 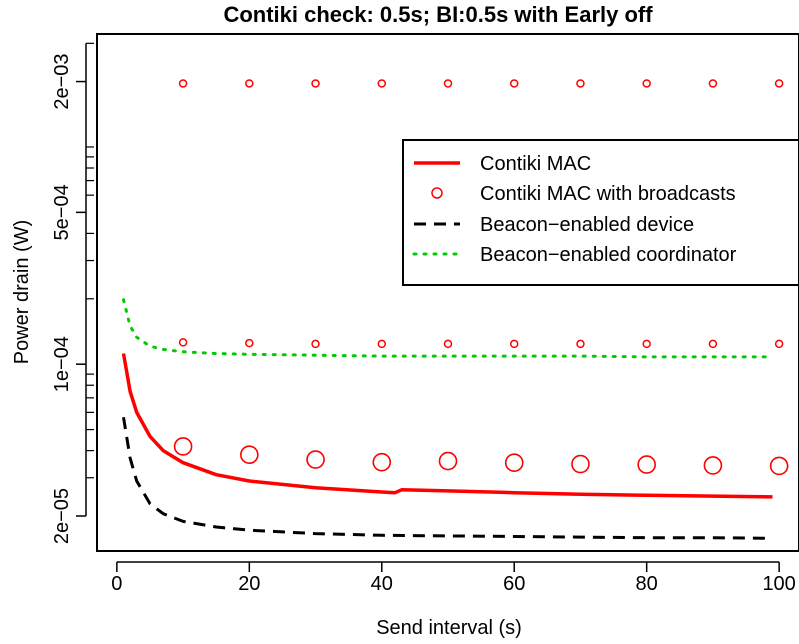 I want to click on x-tick-label: 100, so click(x=778, y=584).